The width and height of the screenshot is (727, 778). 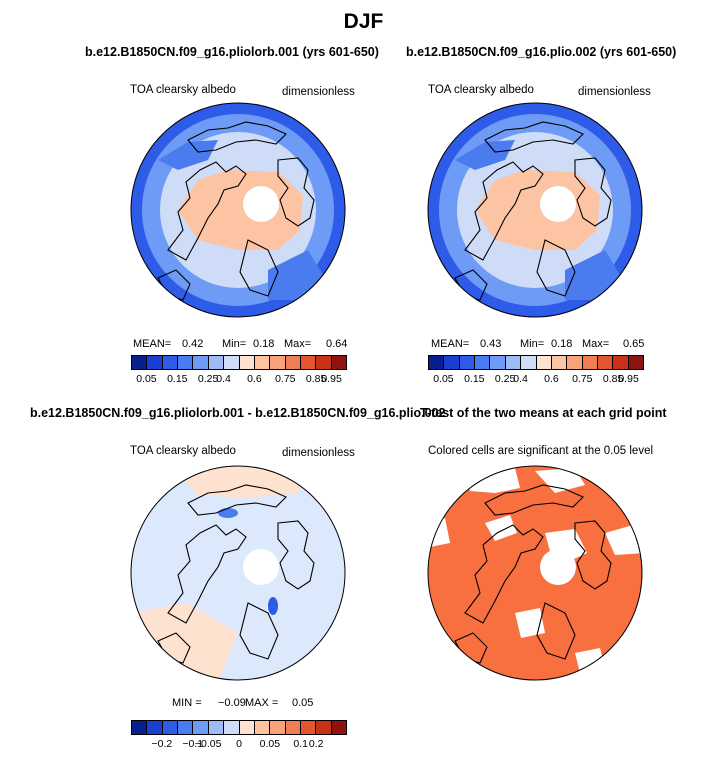 I want to click on panel3-polar-map, so click(x=238, y=573).